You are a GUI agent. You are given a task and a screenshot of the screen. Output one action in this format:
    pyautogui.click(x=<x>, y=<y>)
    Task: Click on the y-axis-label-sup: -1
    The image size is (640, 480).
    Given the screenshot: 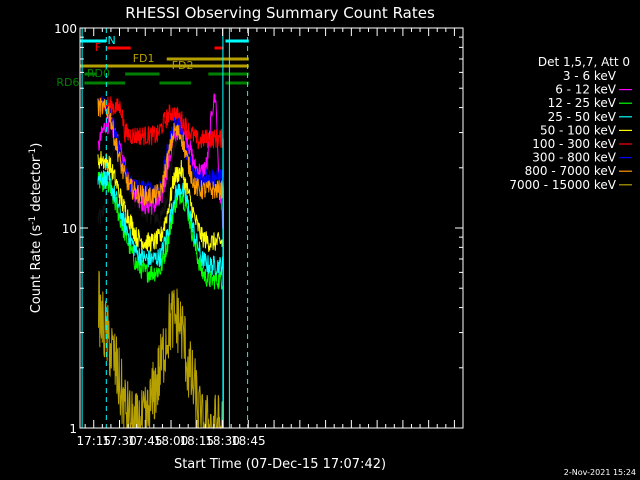 What is the action you would take?
    pyautogui.click(x=33, y=220)
    